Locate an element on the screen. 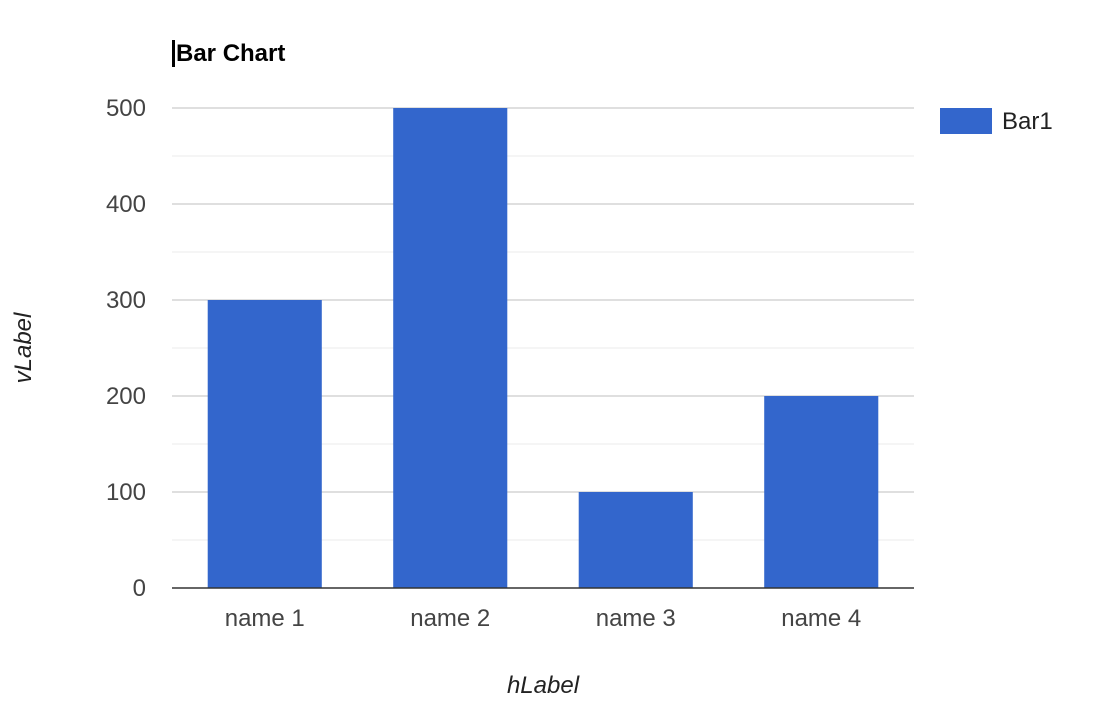 The height and width of the screenshot is (722, 1102). x-tick-label: name 1 is located at coordinates (265, 618).